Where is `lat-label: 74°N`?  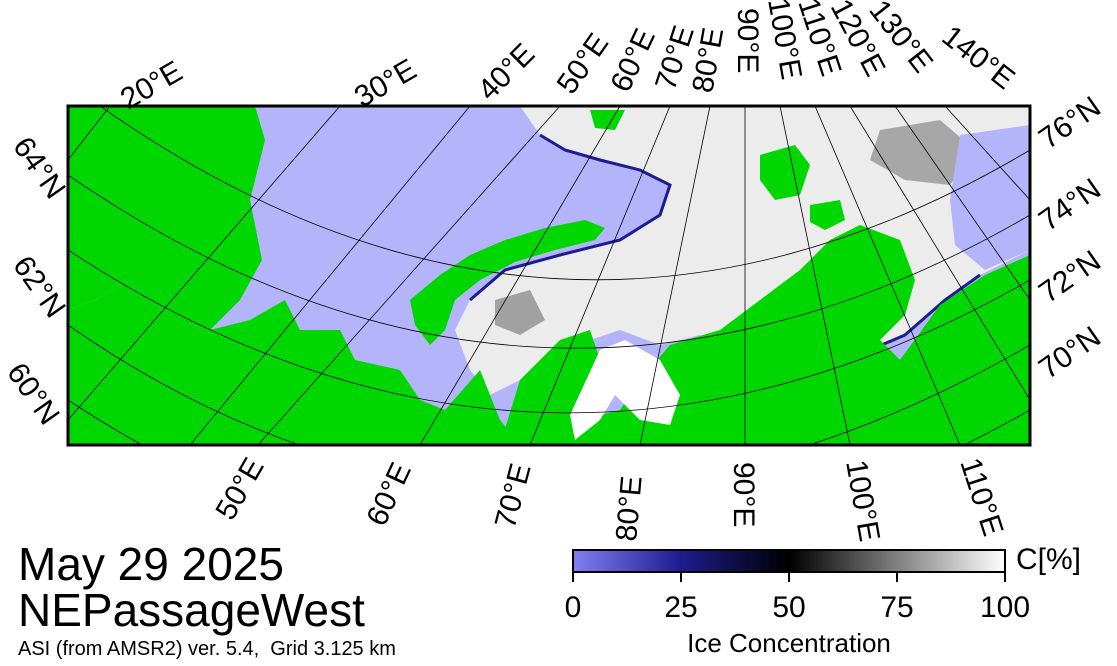 lat-label: 74°N is located at coordinates (1070, 204).